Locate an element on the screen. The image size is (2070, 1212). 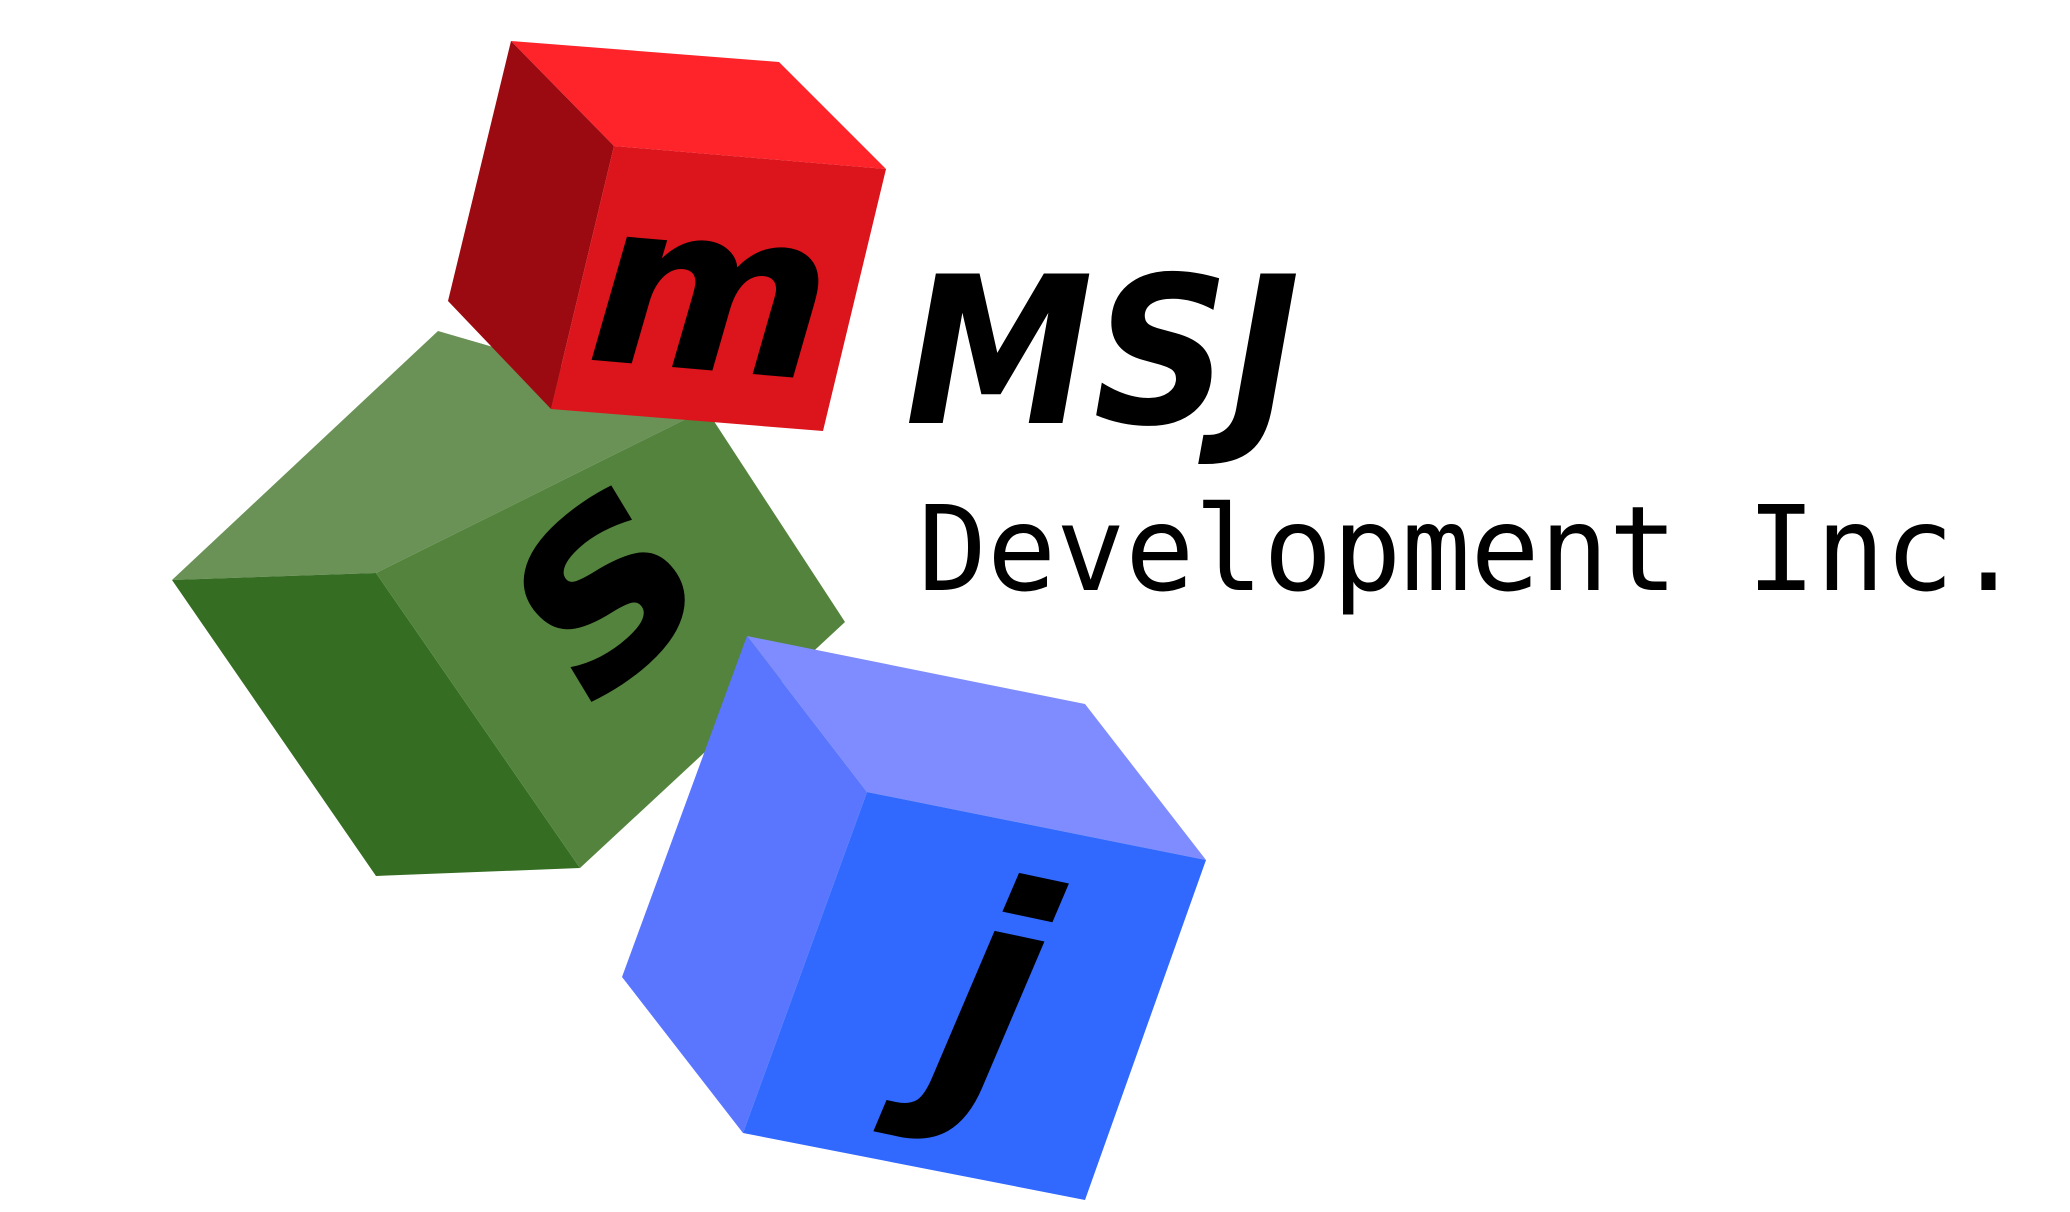
blue-cube-top-face is located at coordinates (976, 748).